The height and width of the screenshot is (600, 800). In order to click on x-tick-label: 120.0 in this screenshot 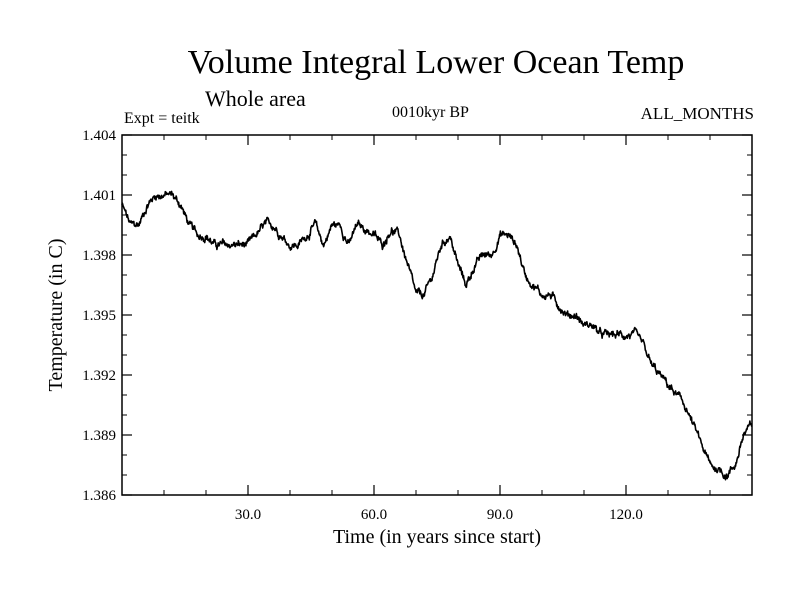, I will do `click(626, 515)`.